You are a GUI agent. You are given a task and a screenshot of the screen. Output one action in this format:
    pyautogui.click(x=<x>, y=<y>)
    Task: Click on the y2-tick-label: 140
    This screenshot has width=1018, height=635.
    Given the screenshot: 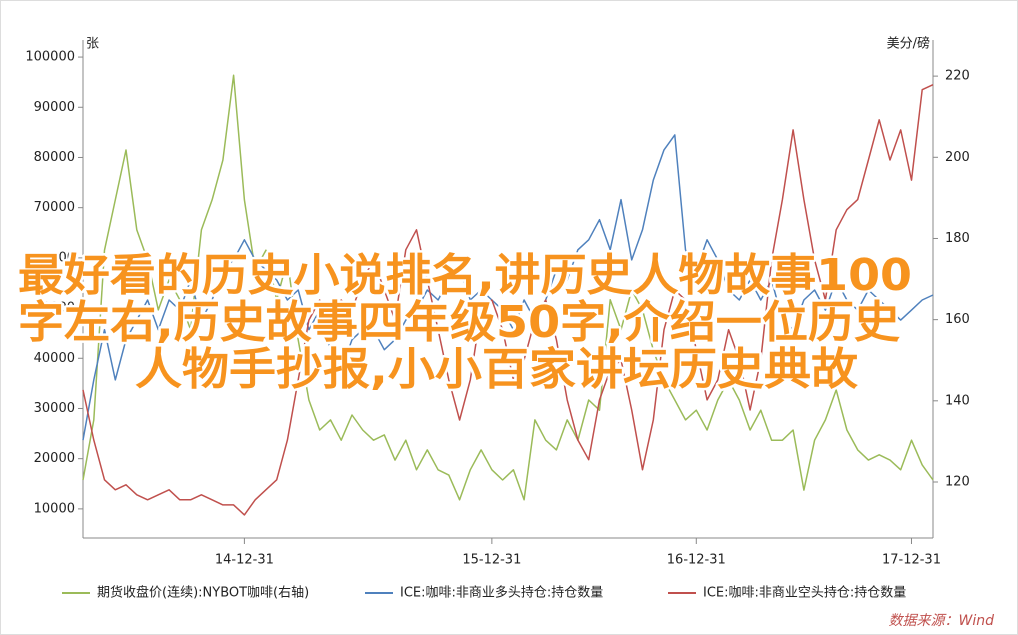 What is the action you would take?
    pyautogui.click(x=957, y=400)
    